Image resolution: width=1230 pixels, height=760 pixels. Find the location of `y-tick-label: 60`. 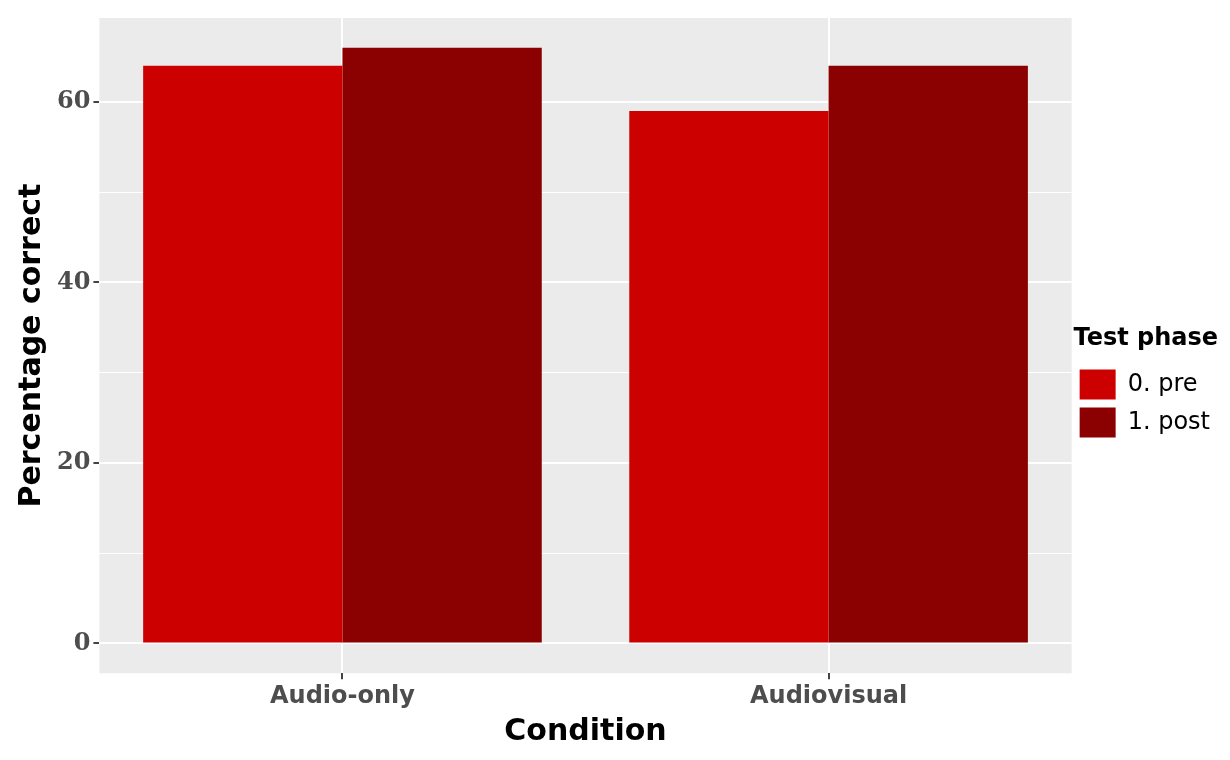

y-tick-label: 60 is located at coordinates (73, 100).